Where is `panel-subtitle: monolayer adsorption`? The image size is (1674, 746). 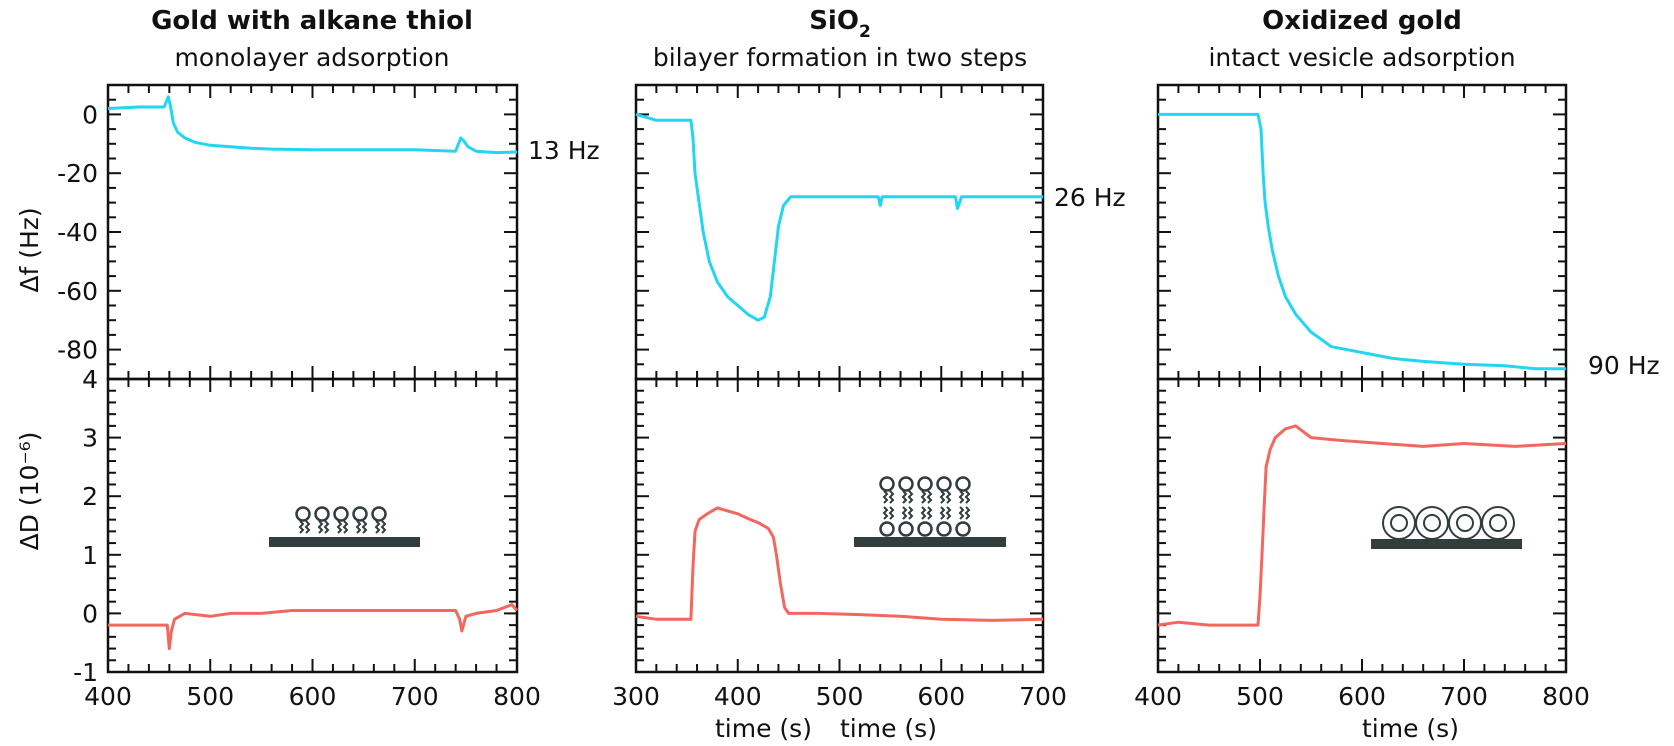 panel-subtitle: monolayer adsorption is located at coordinates (312, 57).